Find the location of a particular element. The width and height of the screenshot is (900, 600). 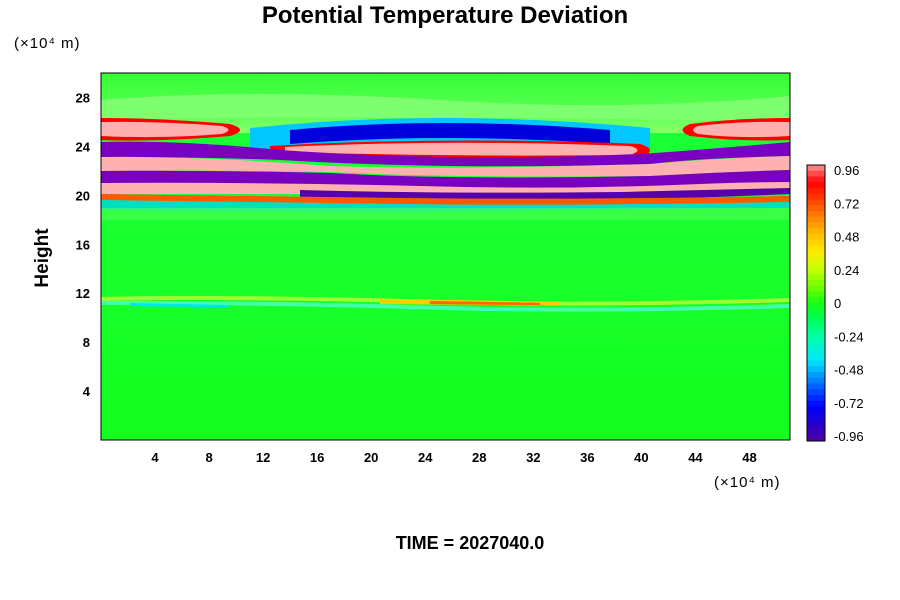

field-band-tropopause-cyan is located at coordinates (445, 306).